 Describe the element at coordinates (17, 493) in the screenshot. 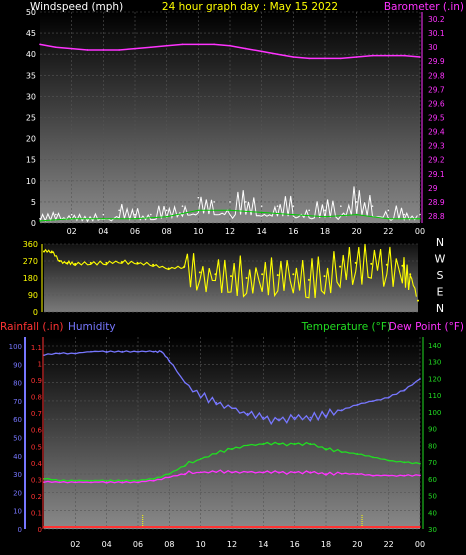

I see `humidity-tick-label: 20` at that location.